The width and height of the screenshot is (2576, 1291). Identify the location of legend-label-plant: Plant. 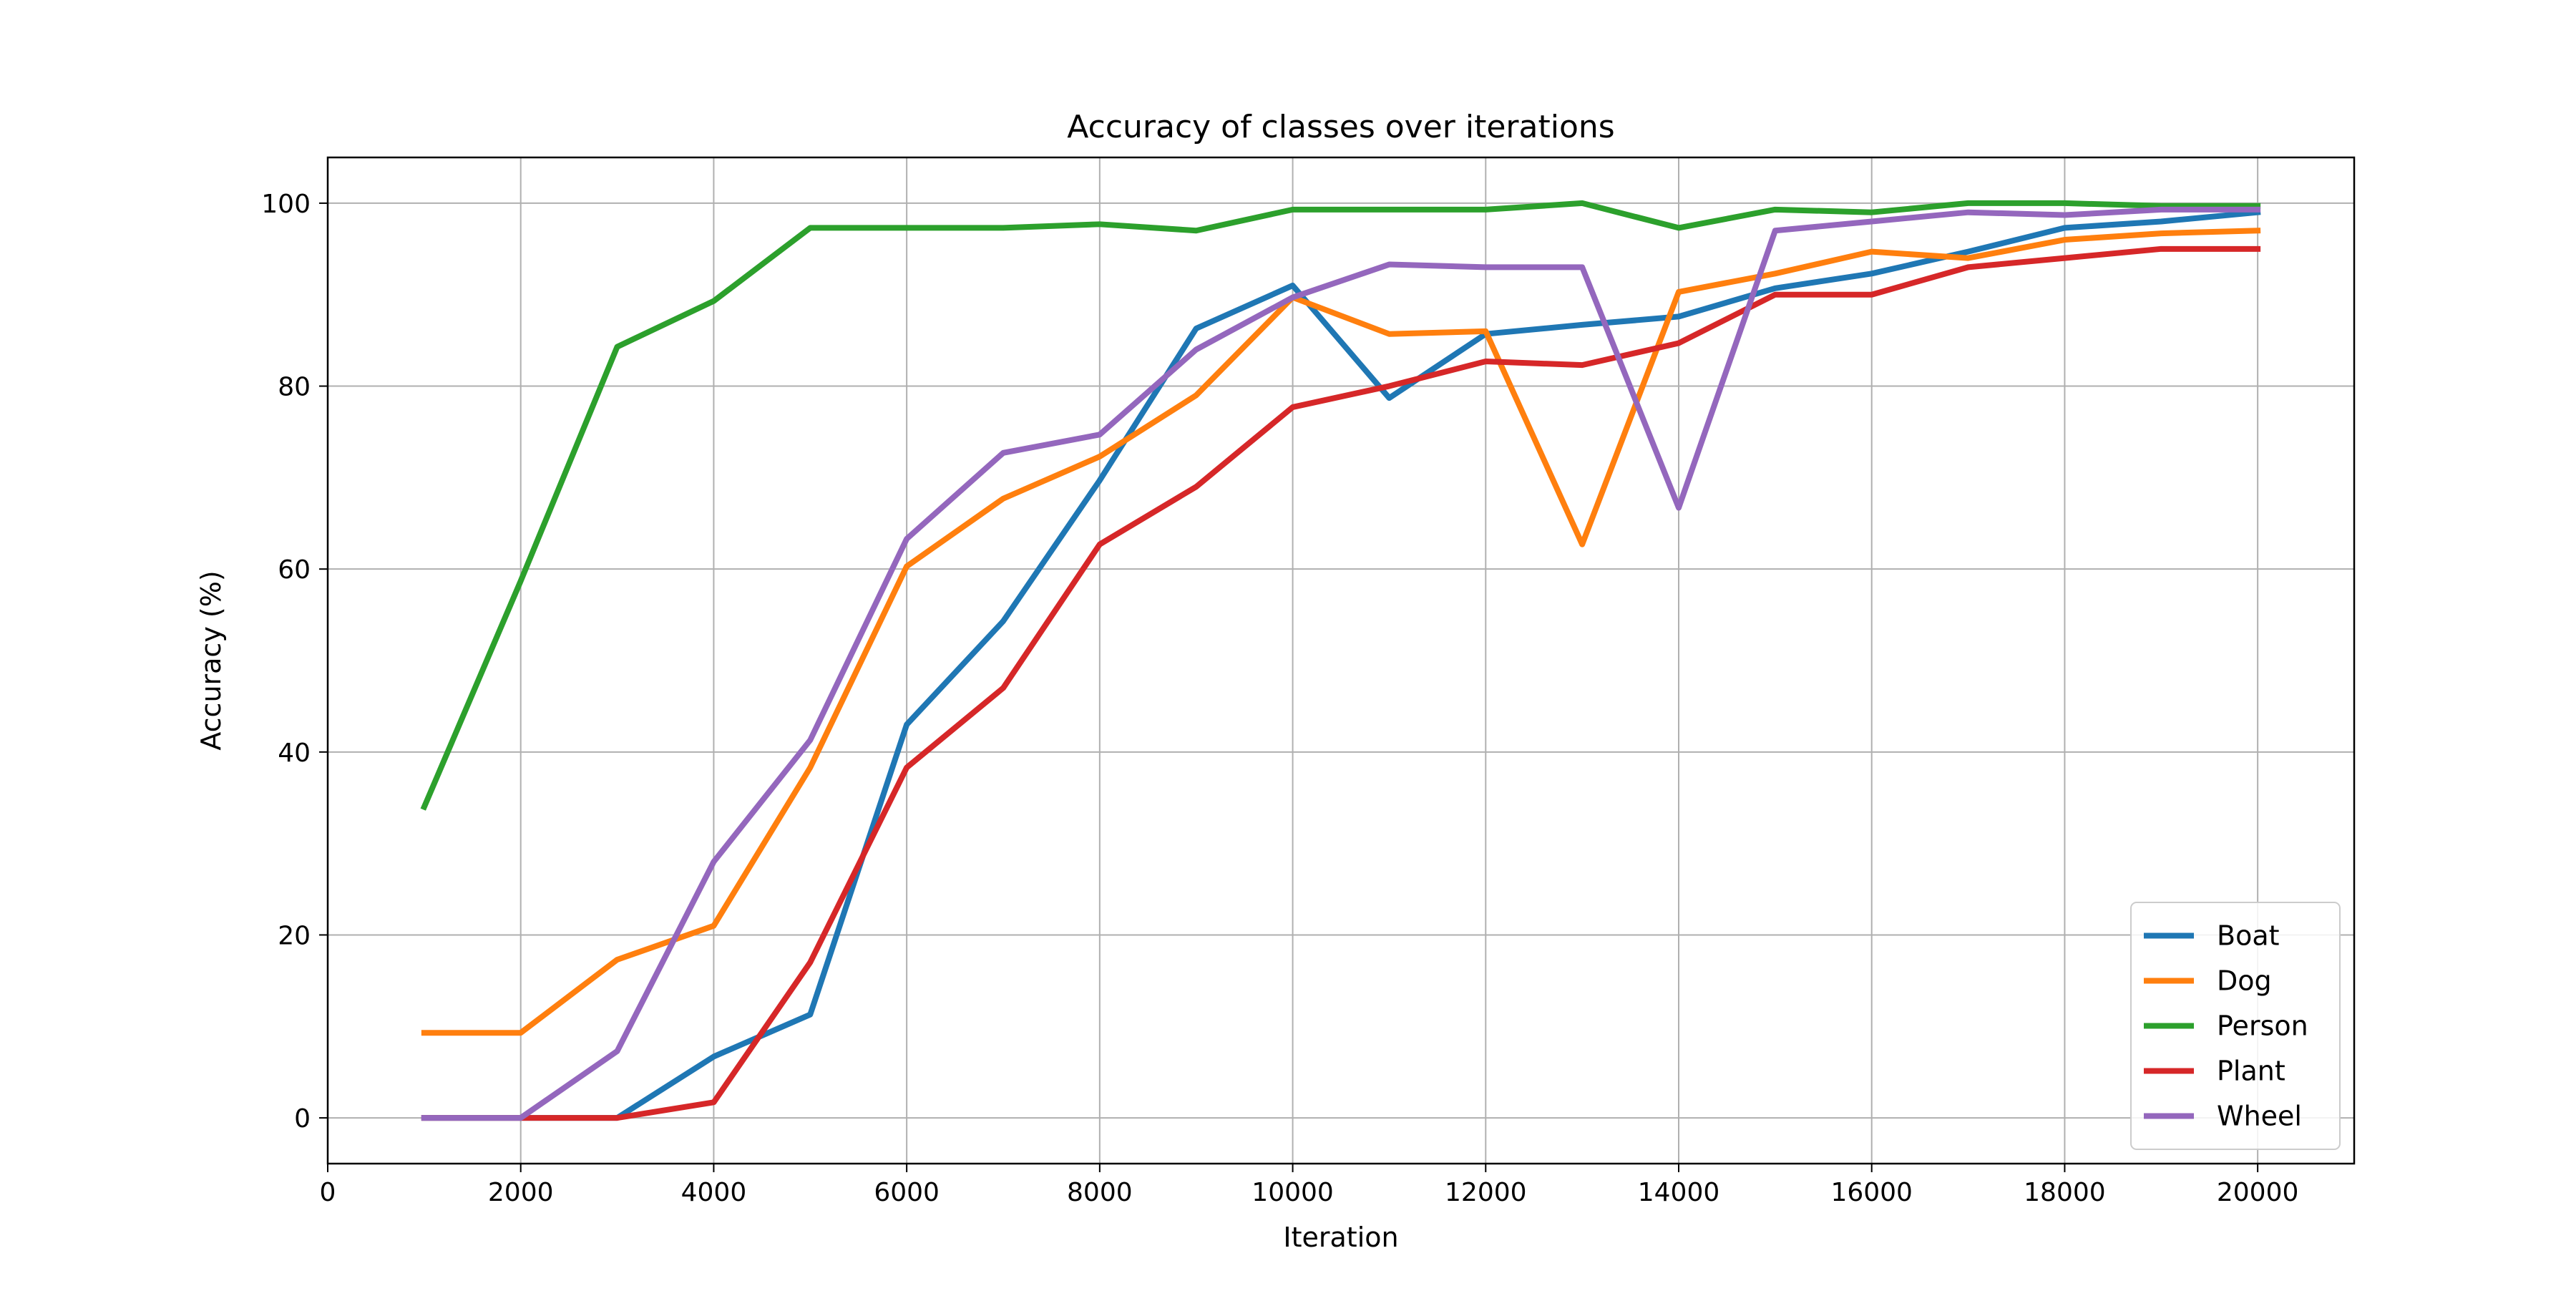
(2251, 1071).